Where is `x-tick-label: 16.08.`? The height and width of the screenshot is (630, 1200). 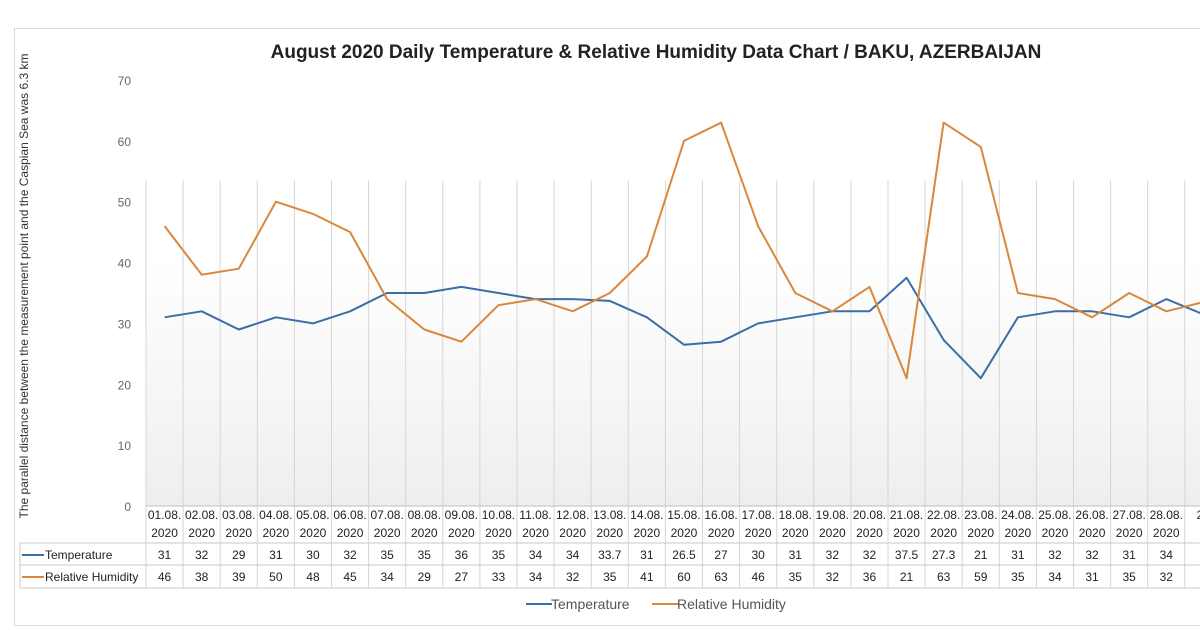 x-tick-label: 16.08. is located at coordinates (720, 515).